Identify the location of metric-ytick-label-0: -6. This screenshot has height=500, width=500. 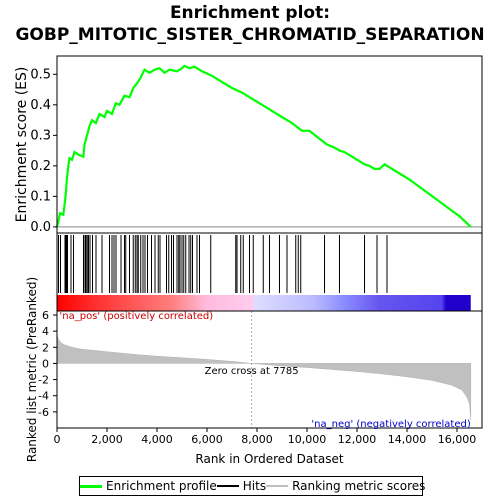
(43, 412).